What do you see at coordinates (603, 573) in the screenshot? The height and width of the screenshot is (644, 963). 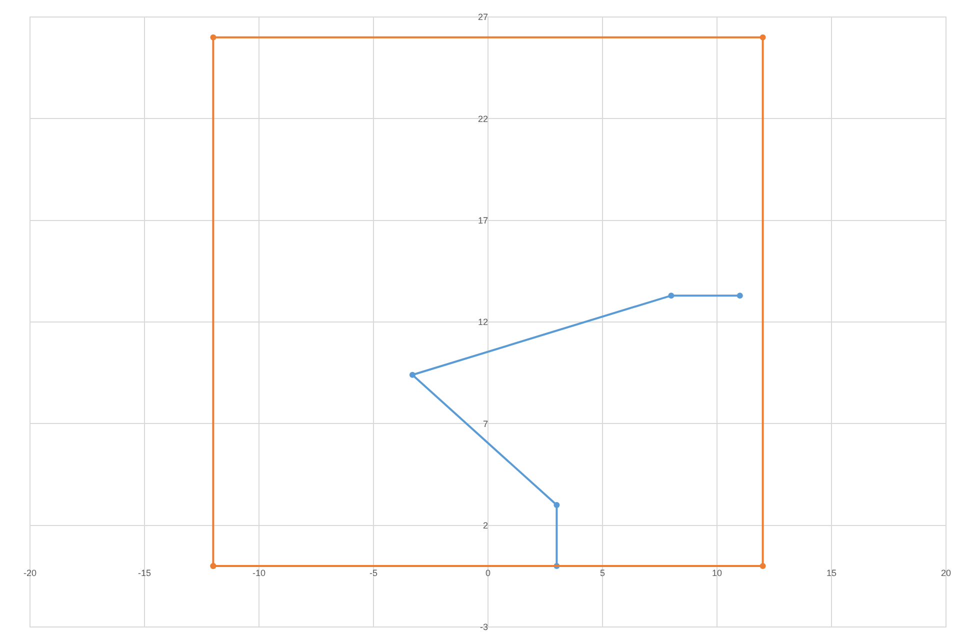 I see `x-tick-label: 5` at bounding box center [603, 573].